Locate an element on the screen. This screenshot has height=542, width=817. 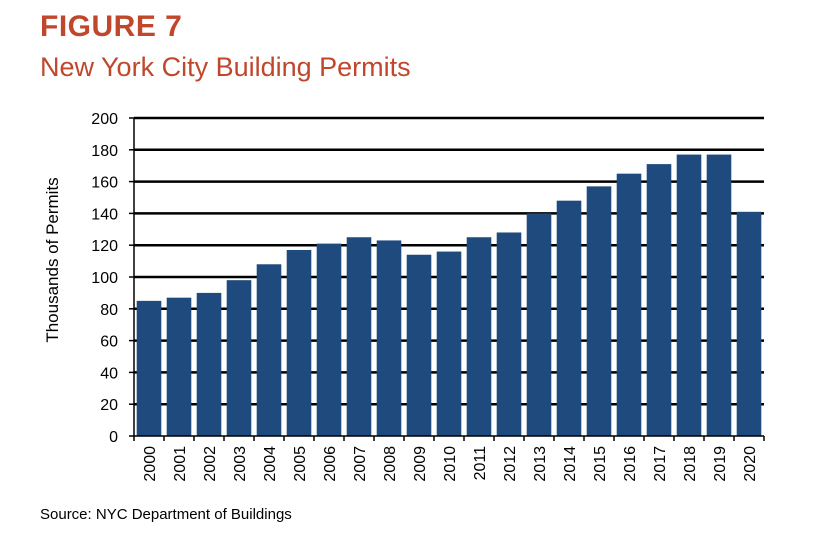
figure-label: FIGURE 7 is located at coordinates (111, 26).